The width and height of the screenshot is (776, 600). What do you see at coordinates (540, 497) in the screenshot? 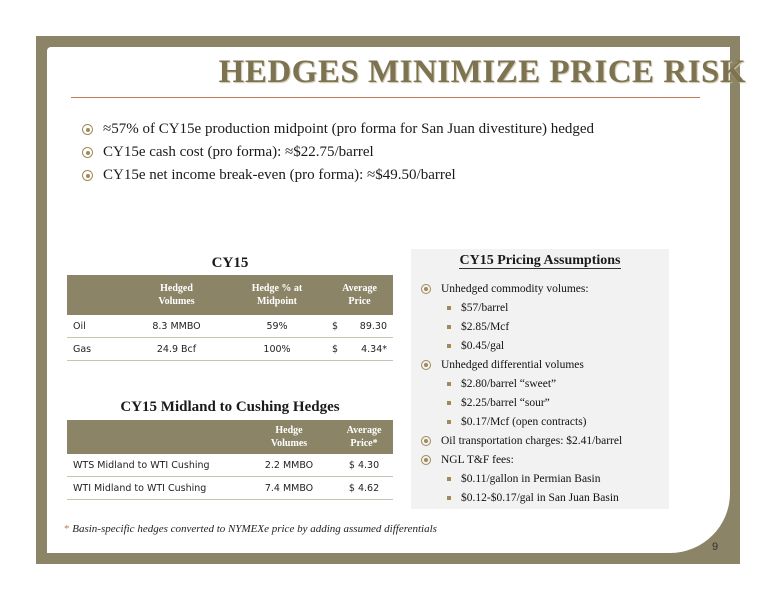
I see `assumption-text: $0.12-$0.17/gal in San Juan Basin` at bounding box center [540, 497].